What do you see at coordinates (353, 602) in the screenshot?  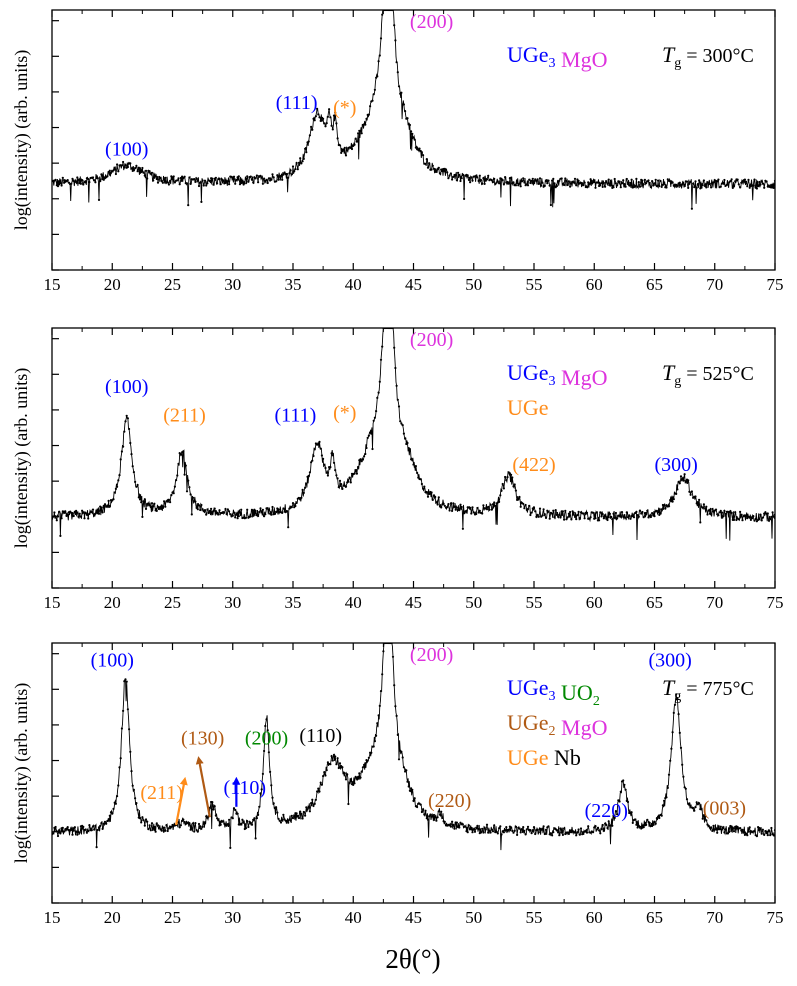 I see `x-tick-label: 40` at bounding box center [353, 602].